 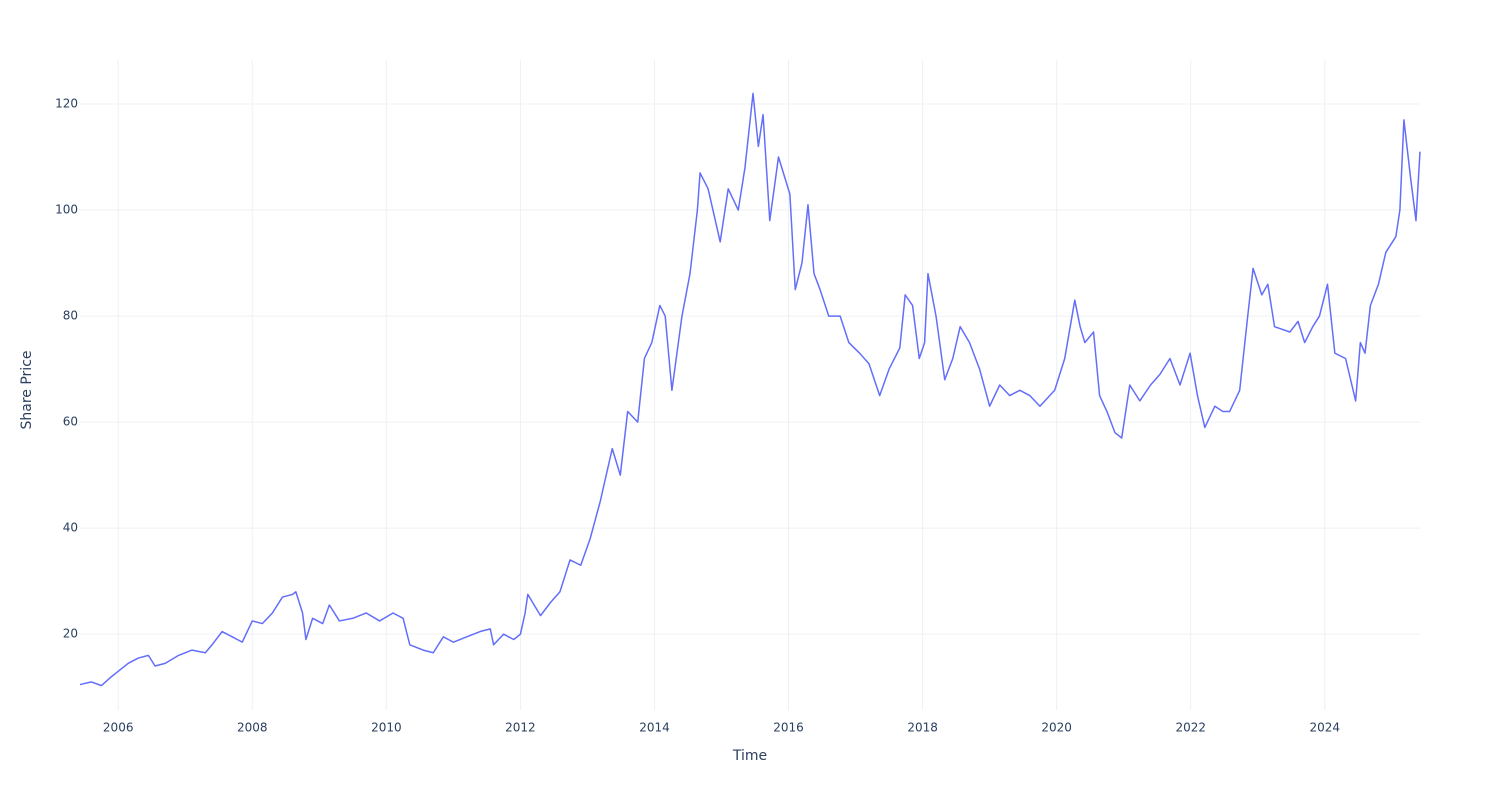 I want to click on y-tick-label: 40, so click(x=70, y=528).